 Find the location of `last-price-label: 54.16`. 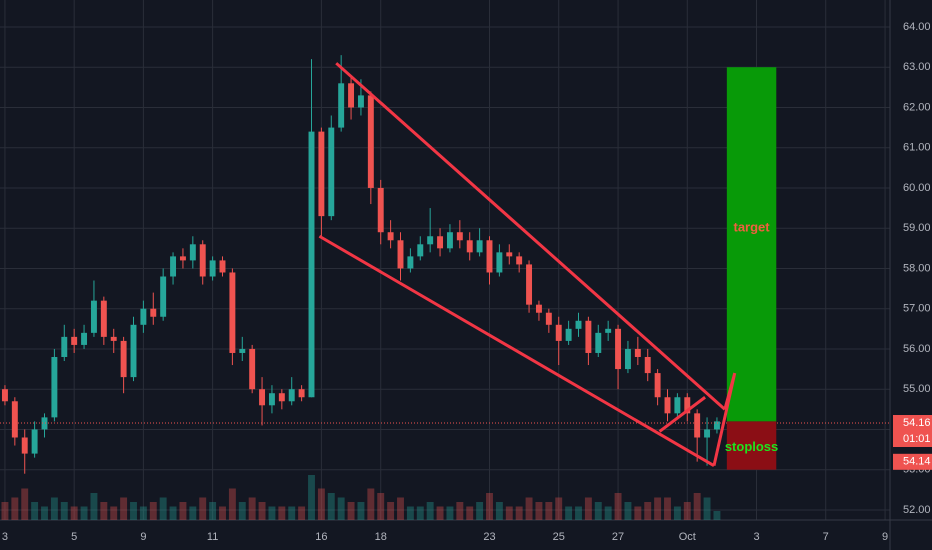

last-price-label: 54.16 is located at coordinates (917, 423).